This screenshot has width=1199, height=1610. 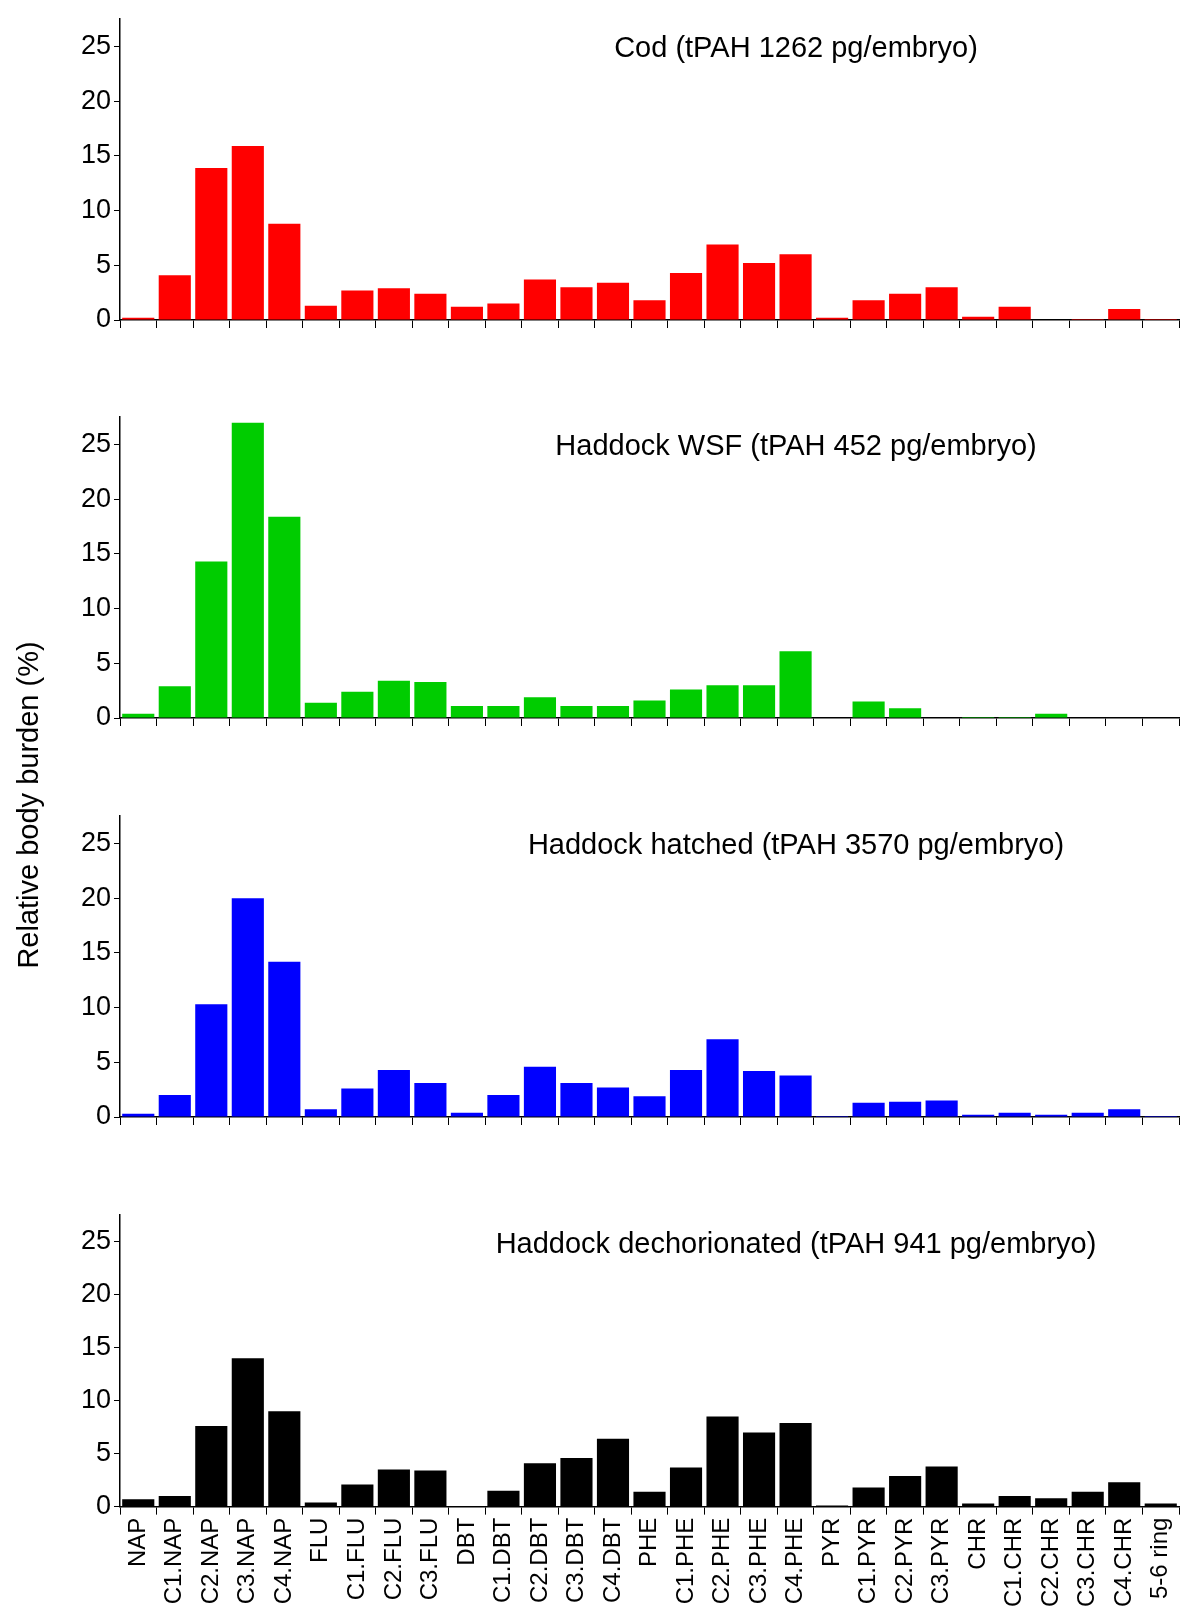 I want to click on x-tick-label: C2.PYR, so click(x=903, y=1561).